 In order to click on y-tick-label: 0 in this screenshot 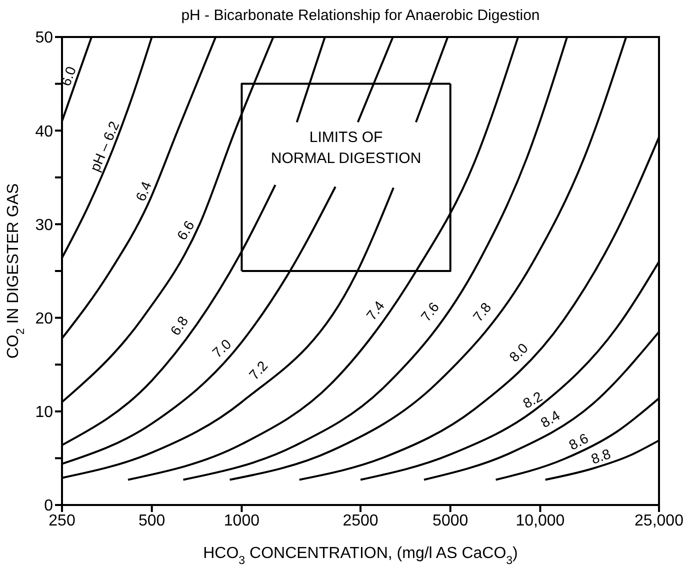, I will do `click(49, 506)`.